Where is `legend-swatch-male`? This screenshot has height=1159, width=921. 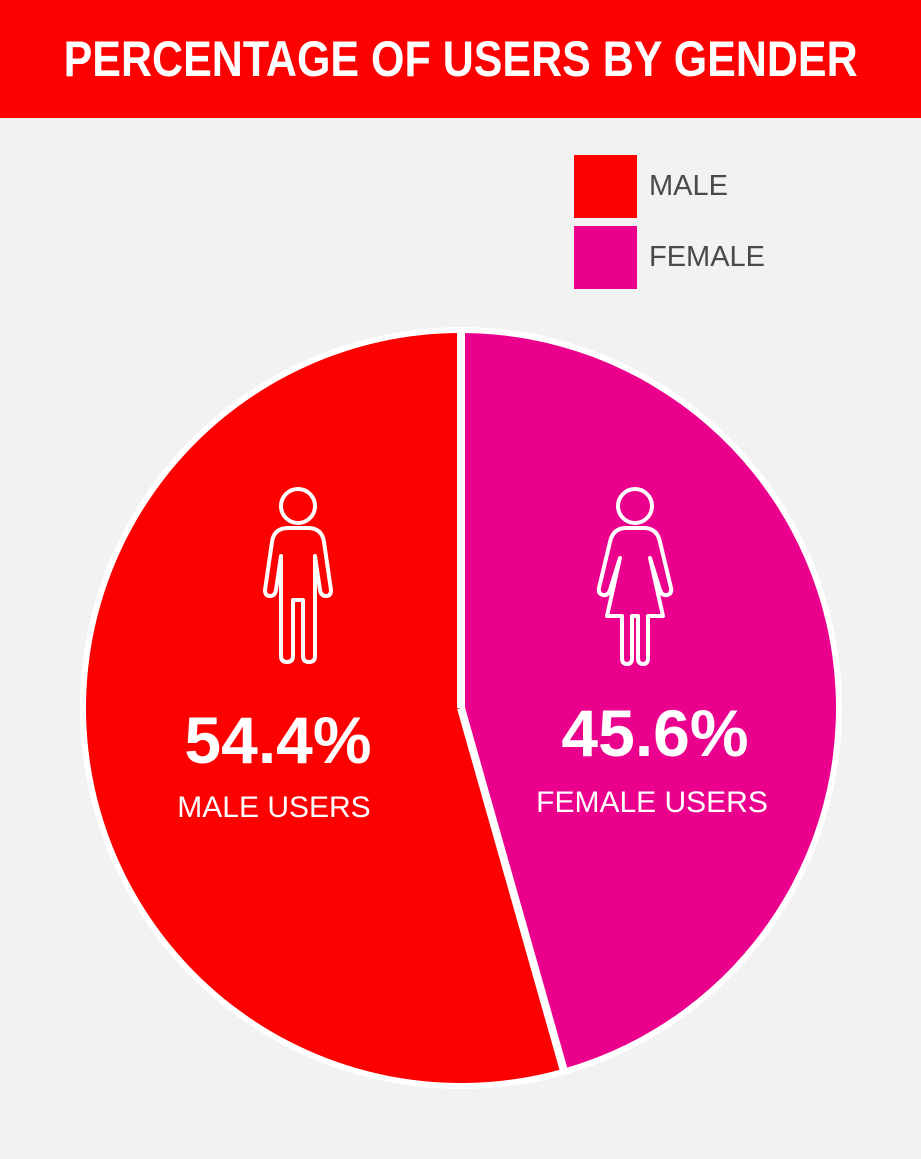 legend-swatch-male is located at coordinates (605, 186).